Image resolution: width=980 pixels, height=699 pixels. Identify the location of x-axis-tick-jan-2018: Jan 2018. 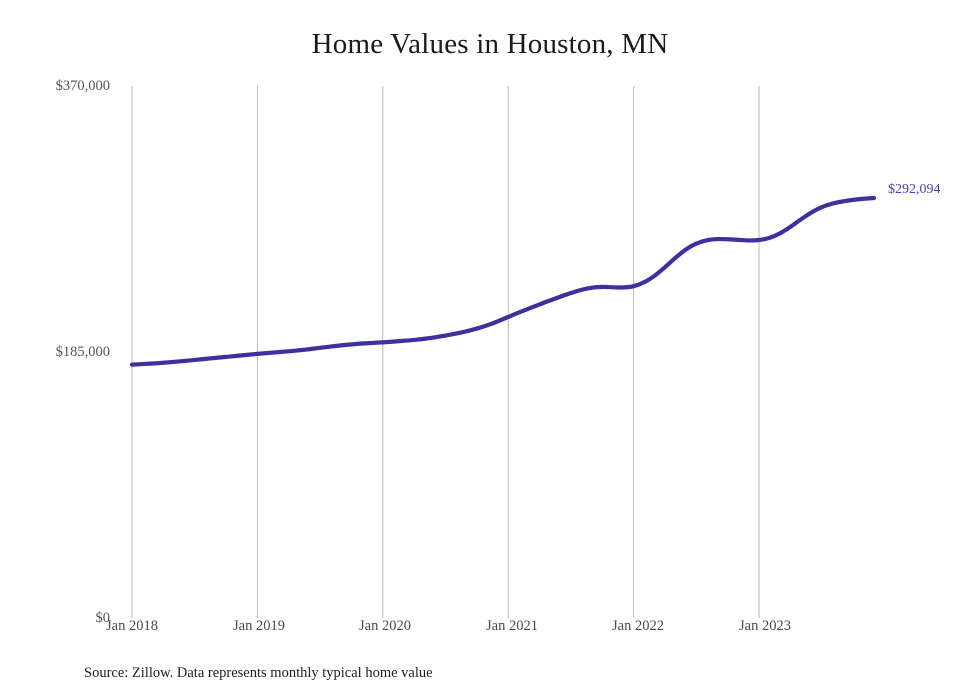
(132, 626).